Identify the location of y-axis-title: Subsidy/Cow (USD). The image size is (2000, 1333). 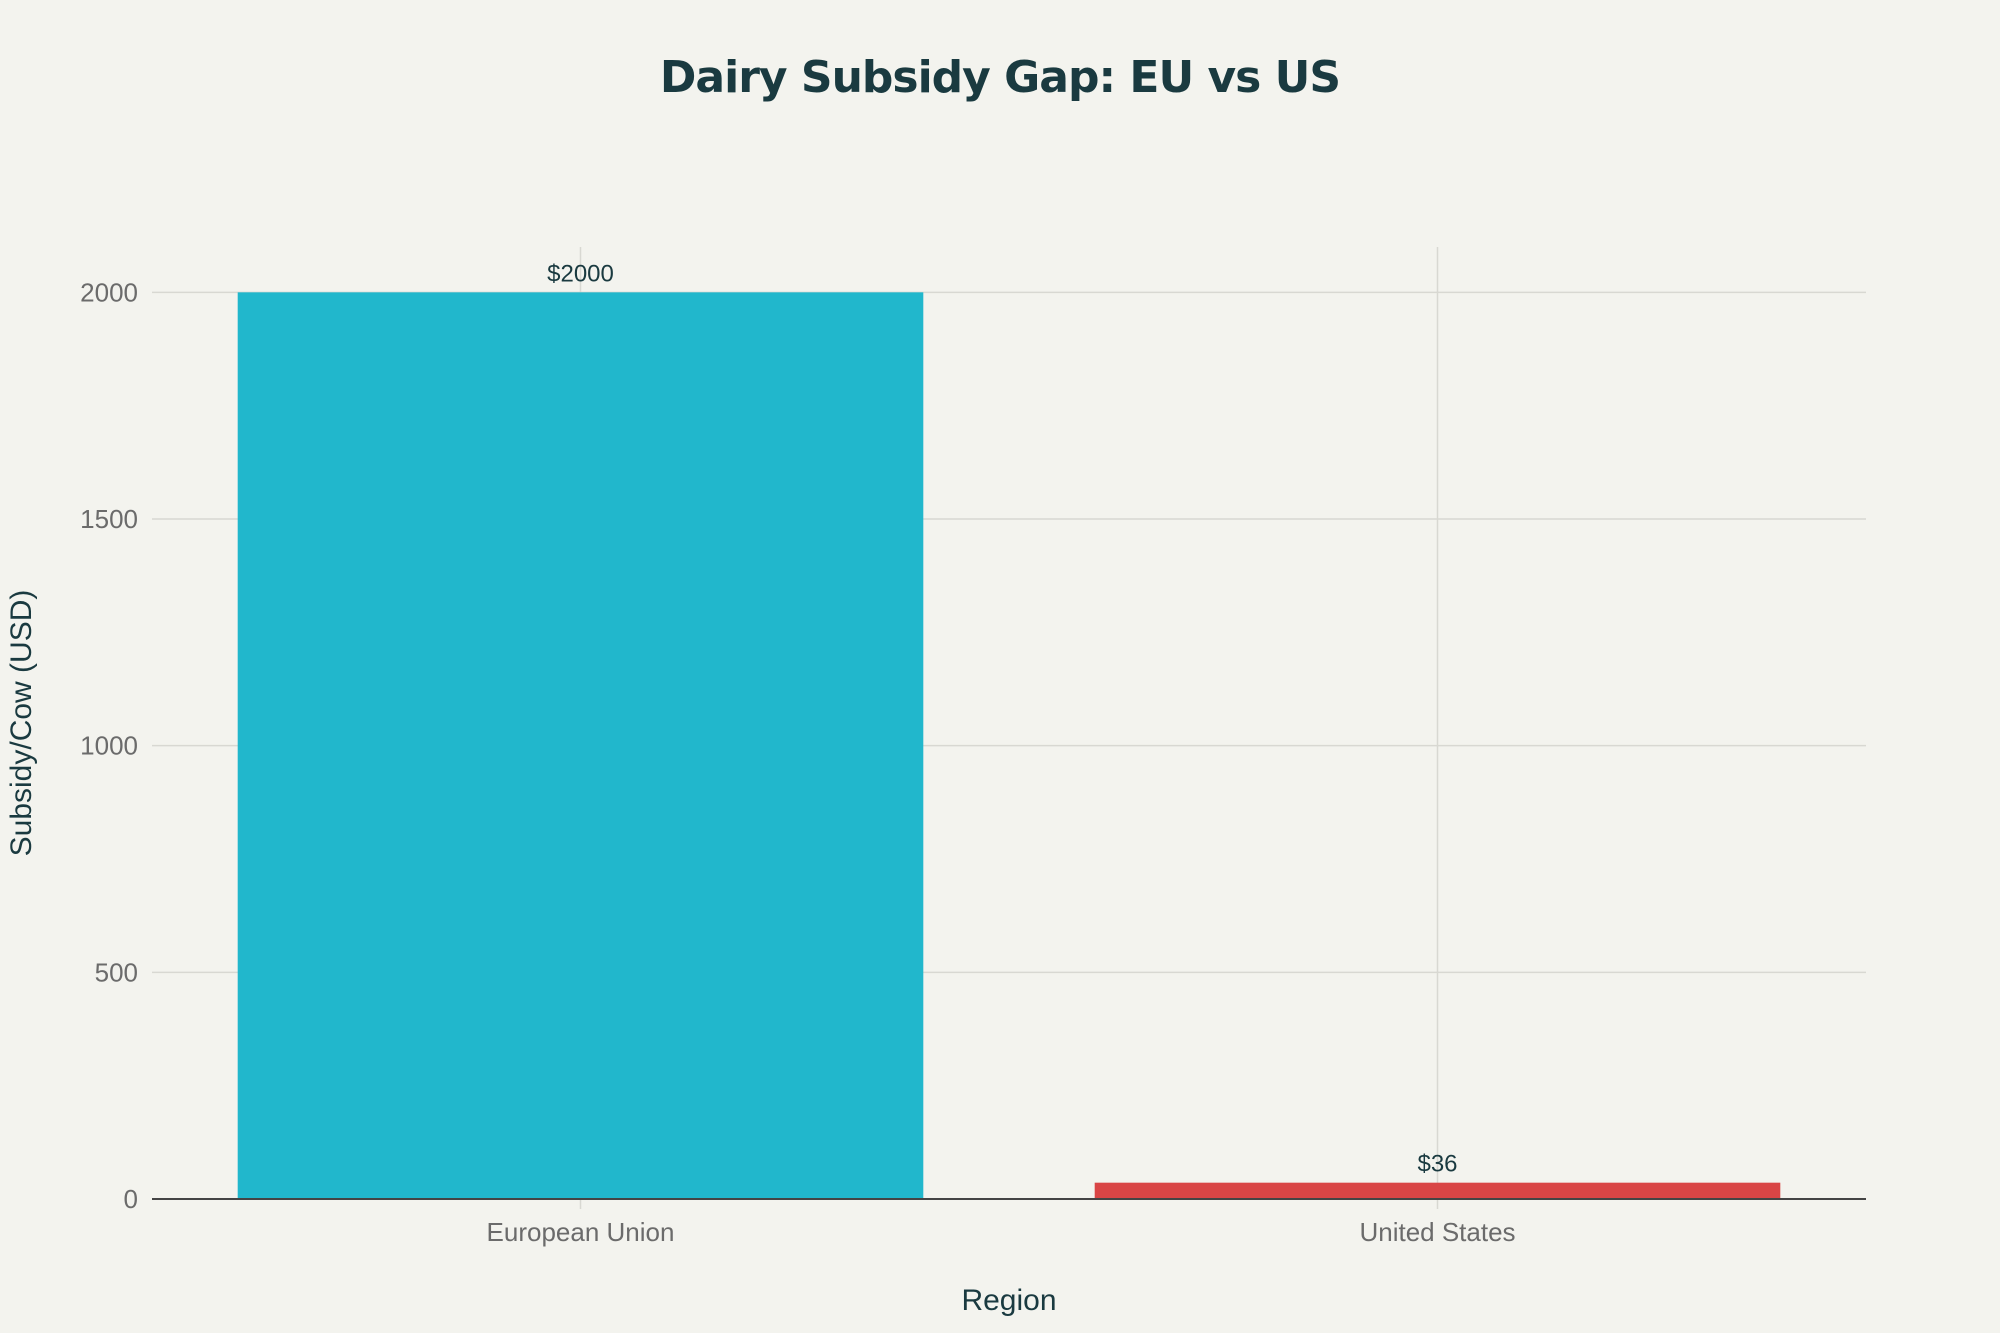
(21, 723).